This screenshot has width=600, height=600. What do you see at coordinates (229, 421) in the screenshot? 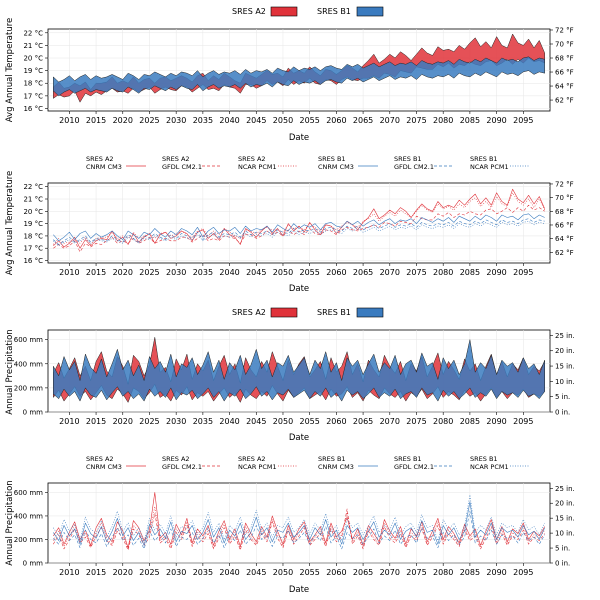
I see `x-tick-label: 2040` at bounding box center [229, 421].